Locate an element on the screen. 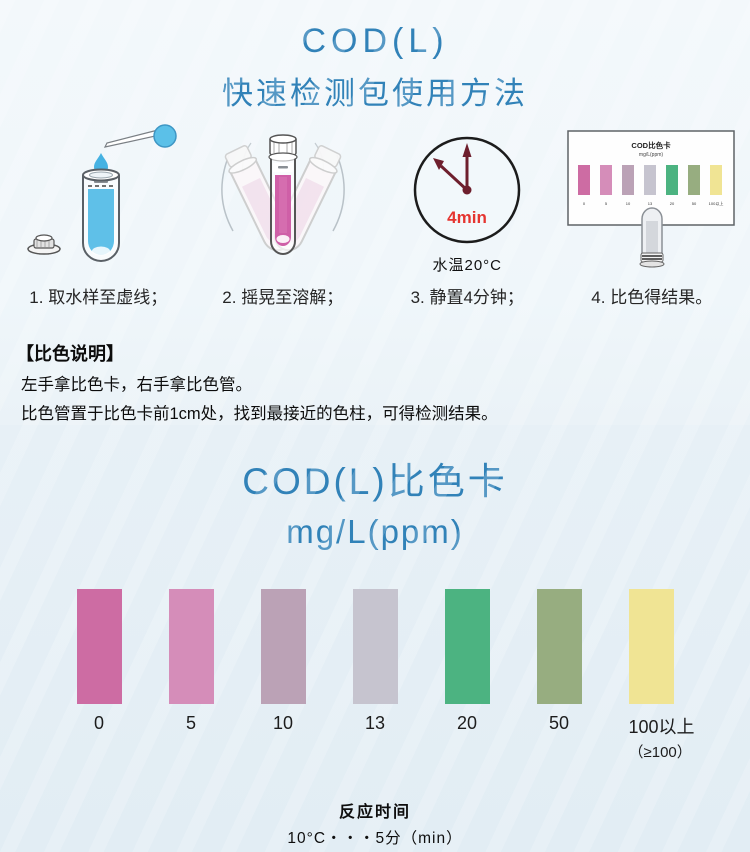  clock-icon: 4min is located at coordinates (467, 190).